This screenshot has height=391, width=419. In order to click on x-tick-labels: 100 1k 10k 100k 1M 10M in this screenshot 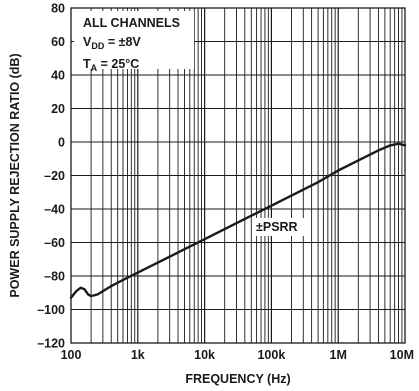, I will do `click(237, 355)`.